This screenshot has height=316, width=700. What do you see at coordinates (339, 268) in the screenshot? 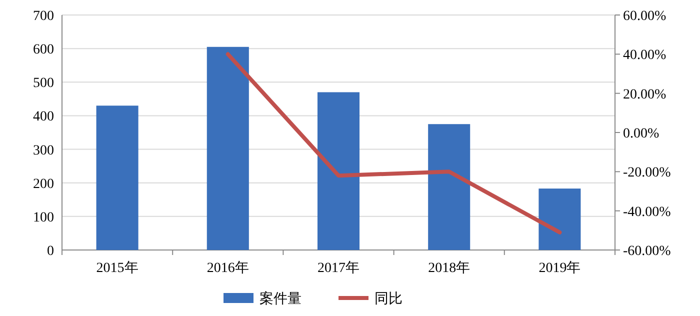
I see `x-tick-label: 2017年` at bounding box center [339, 268].